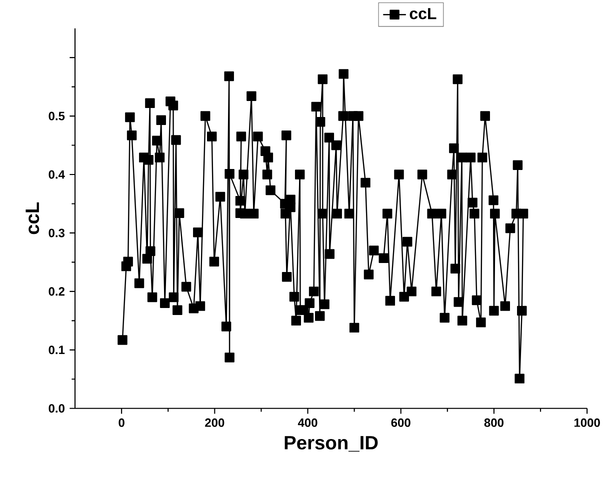 Image resolution: width=607 pixels, height=479 pixels. What do you see at coordinates (423, 14) in the screenshot?
I see `legend-label: ccL` at bounding box center [423, 14].